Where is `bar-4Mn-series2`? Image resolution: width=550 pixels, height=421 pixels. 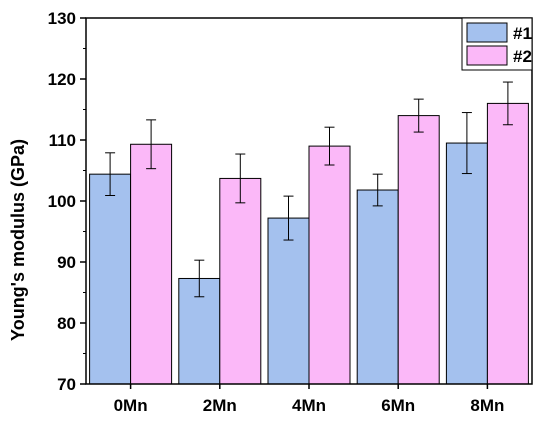 bar-4Mn-series2 is located at coordinates (329, 265).